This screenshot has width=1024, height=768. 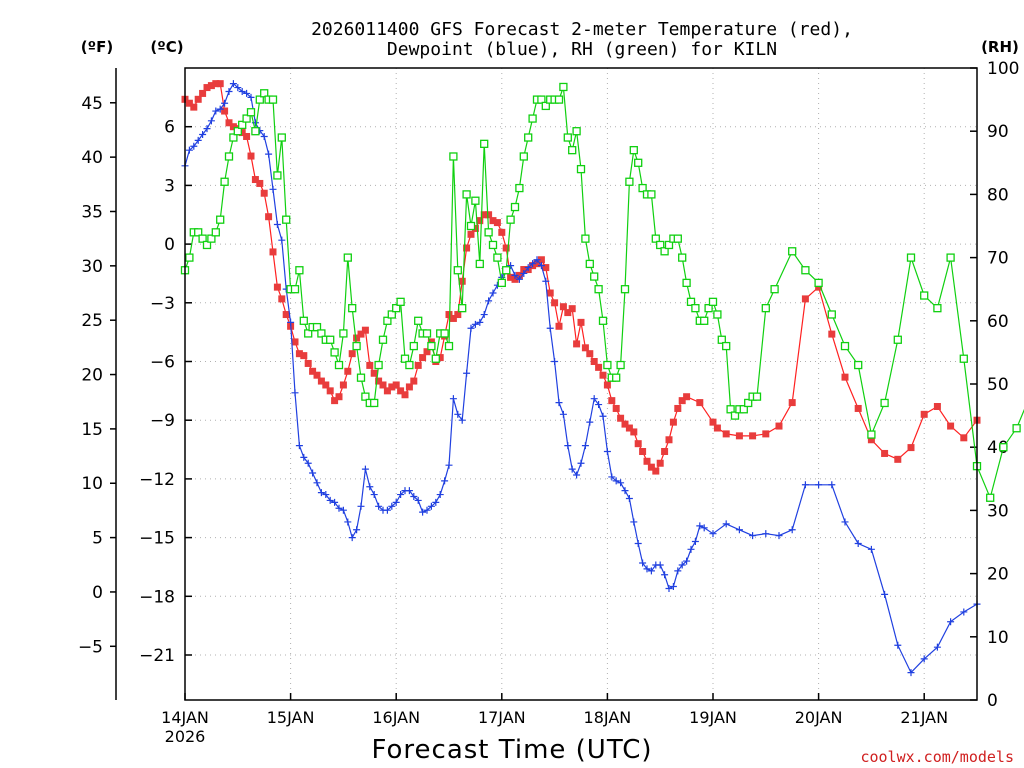 What do you see at coordinates (92, 321) in the screenshot?
I see `fahrenheit-tick-label: 25` at bounding box center [92, 321].